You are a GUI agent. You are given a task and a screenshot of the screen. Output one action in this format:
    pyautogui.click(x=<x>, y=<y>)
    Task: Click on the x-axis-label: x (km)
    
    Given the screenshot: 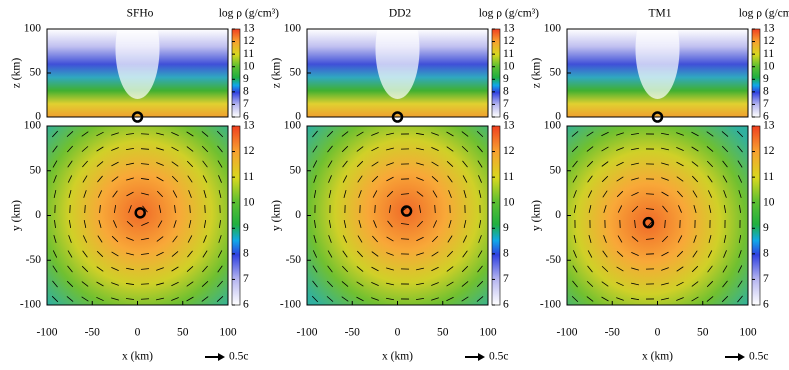 What is the action you would take?
    pyautogui.click(x=137, y=357)
    